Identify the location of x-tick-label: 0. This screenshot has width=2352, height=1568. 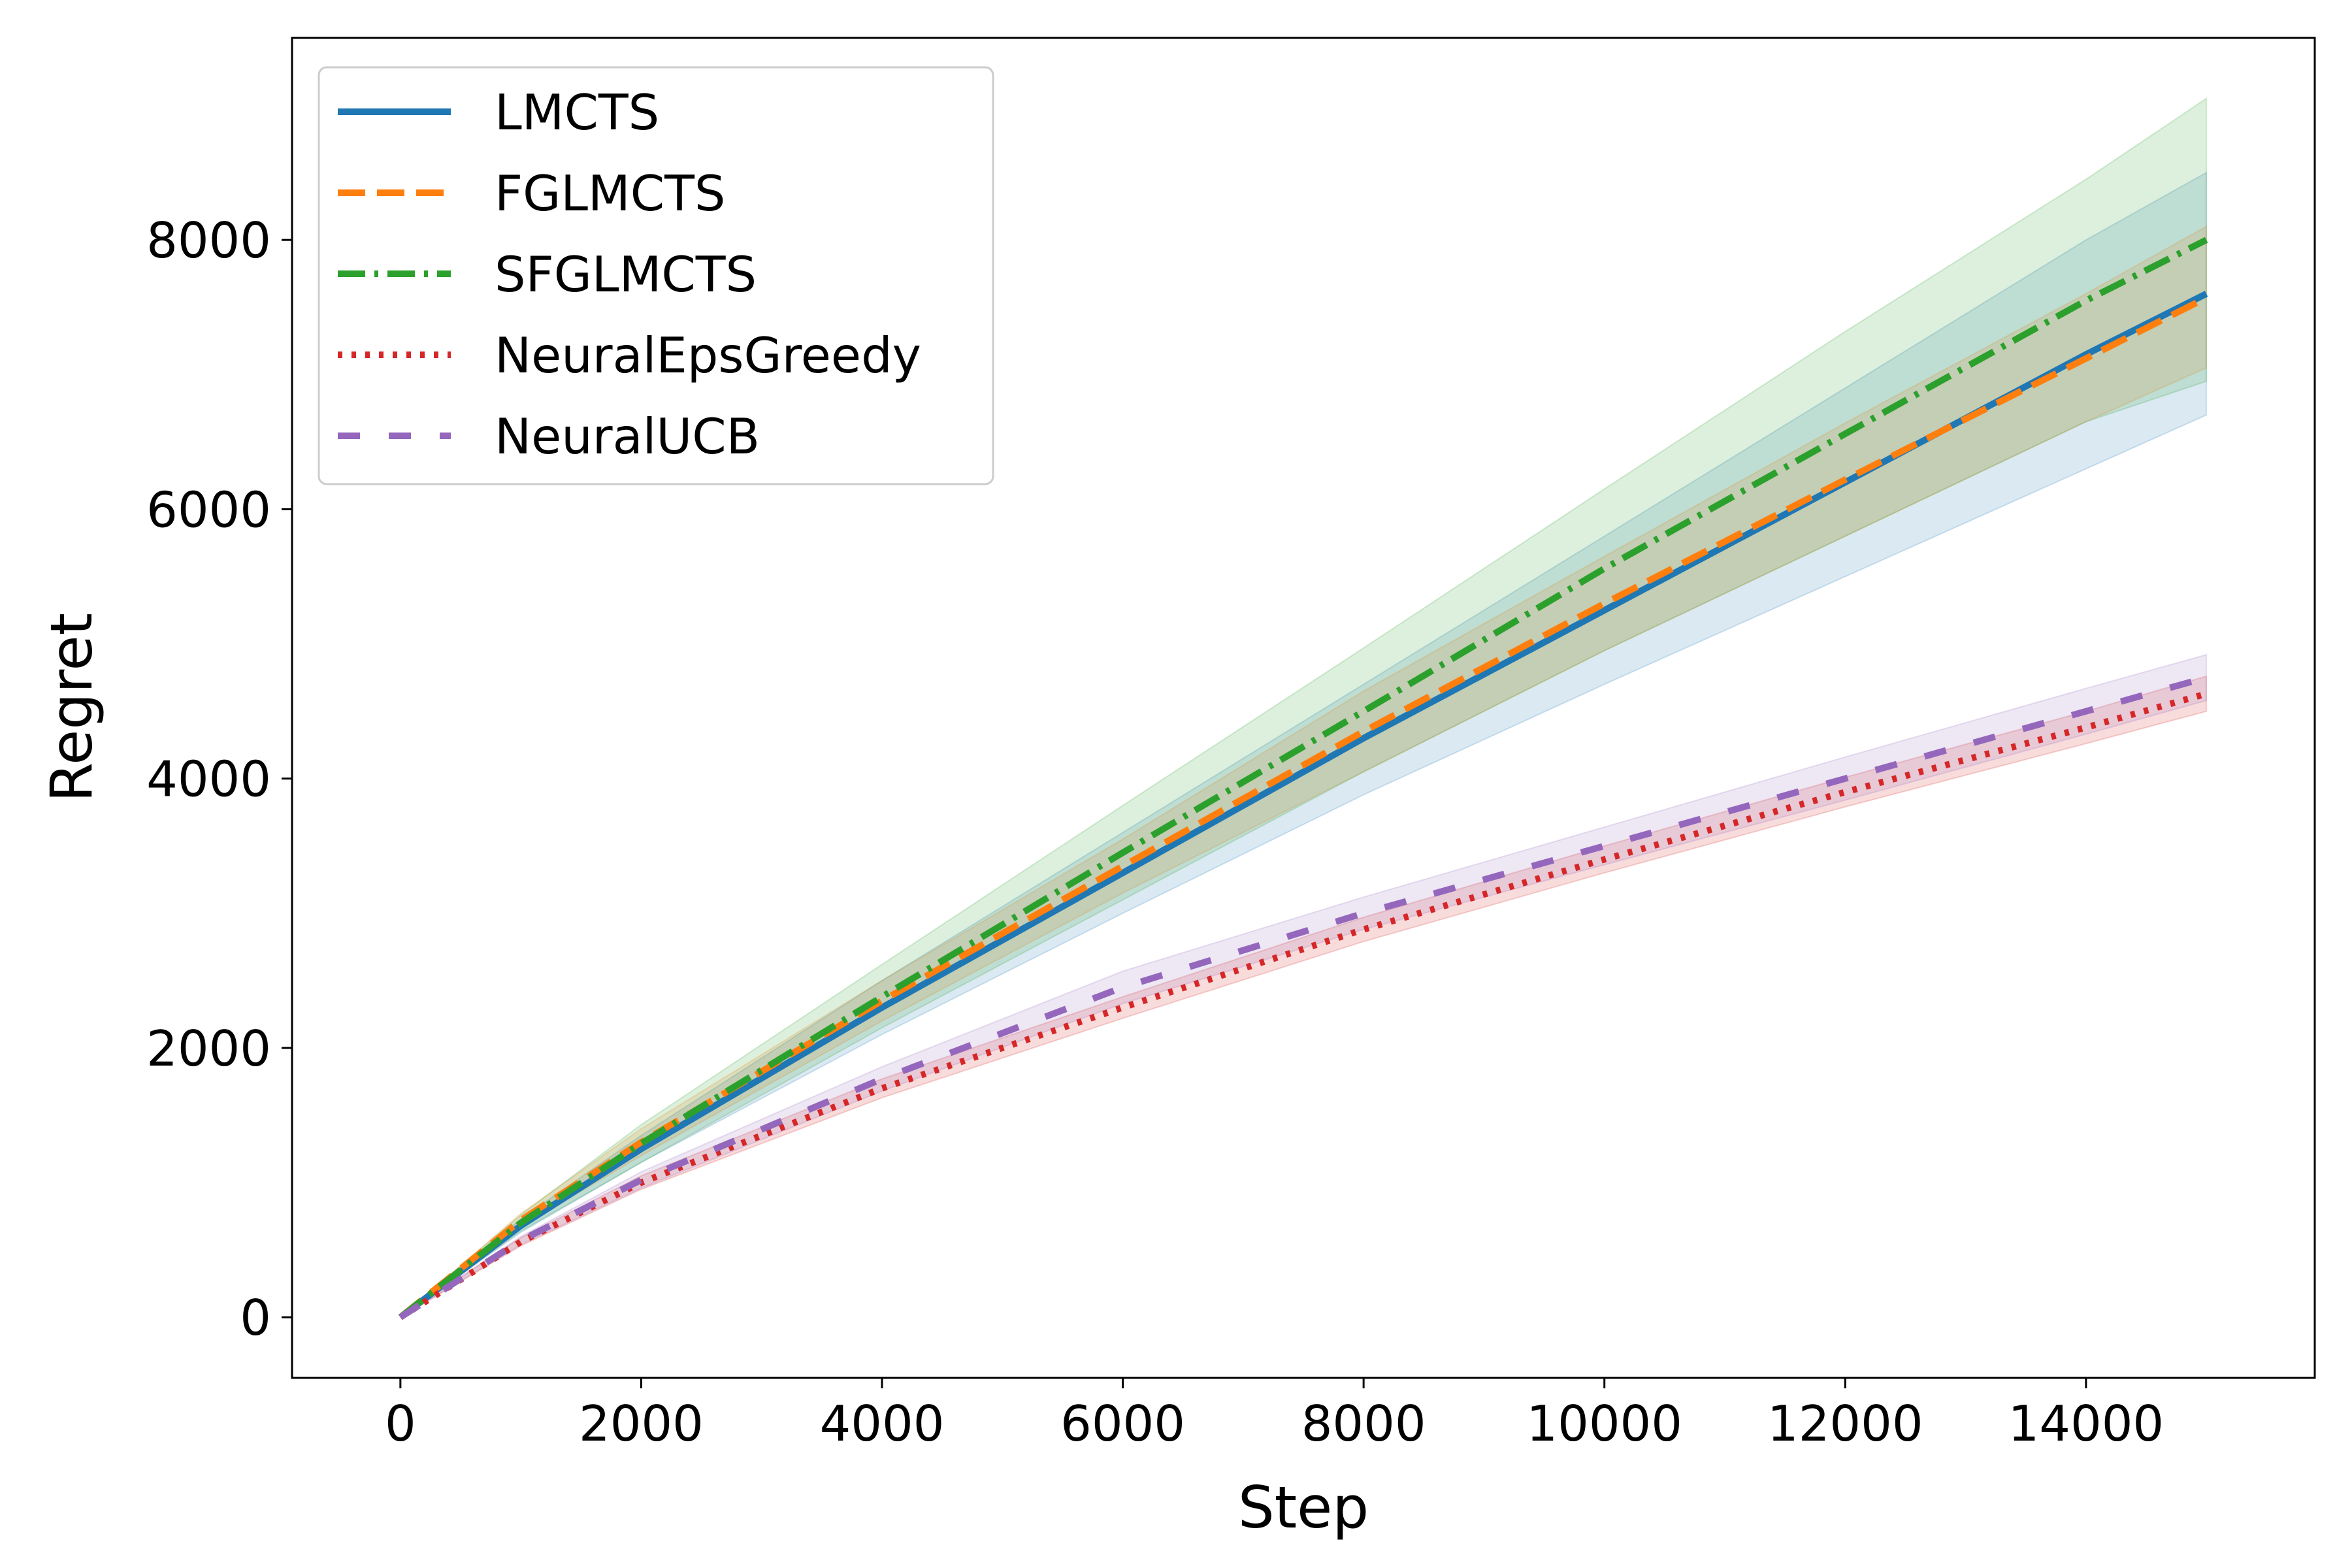
(400, 1423).